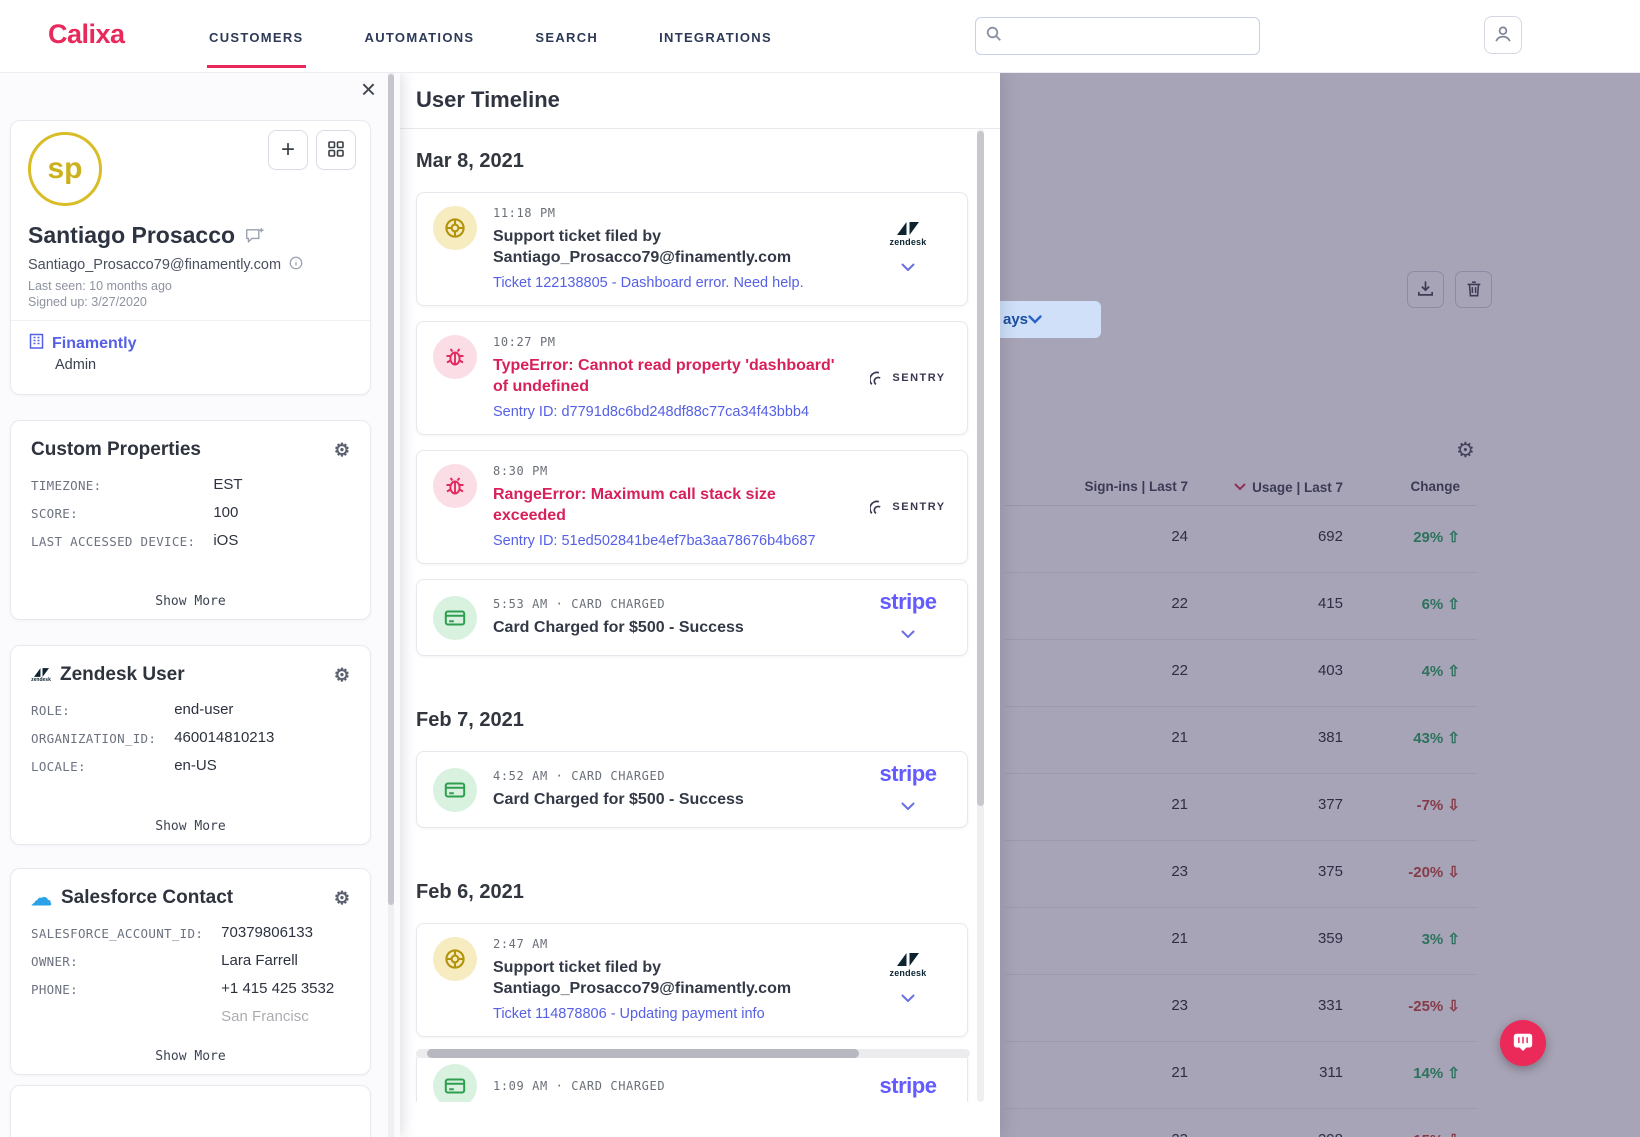  What do you see at coordinates (190, 320) in the screenshot?
I see `divider` at bounding box center [190, 320].